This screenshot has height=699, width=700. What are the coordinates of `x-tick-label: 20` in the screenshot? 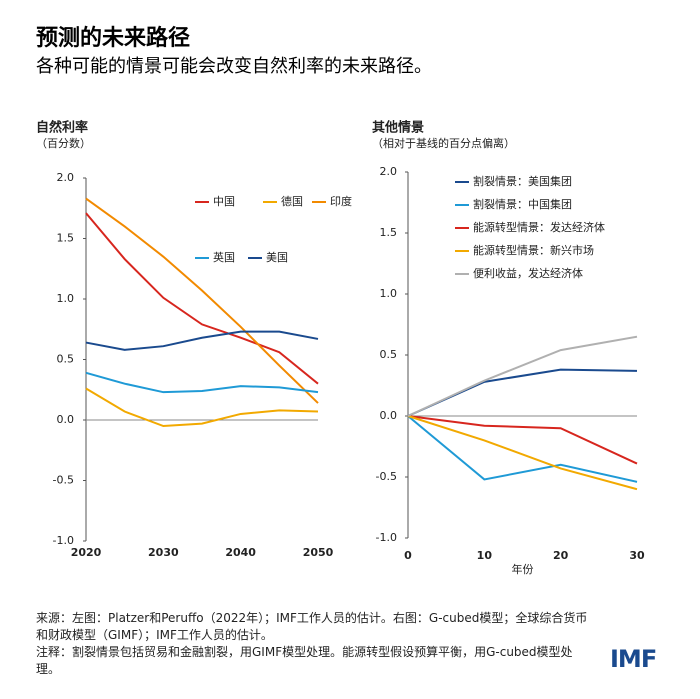 It's located at (561, 555).